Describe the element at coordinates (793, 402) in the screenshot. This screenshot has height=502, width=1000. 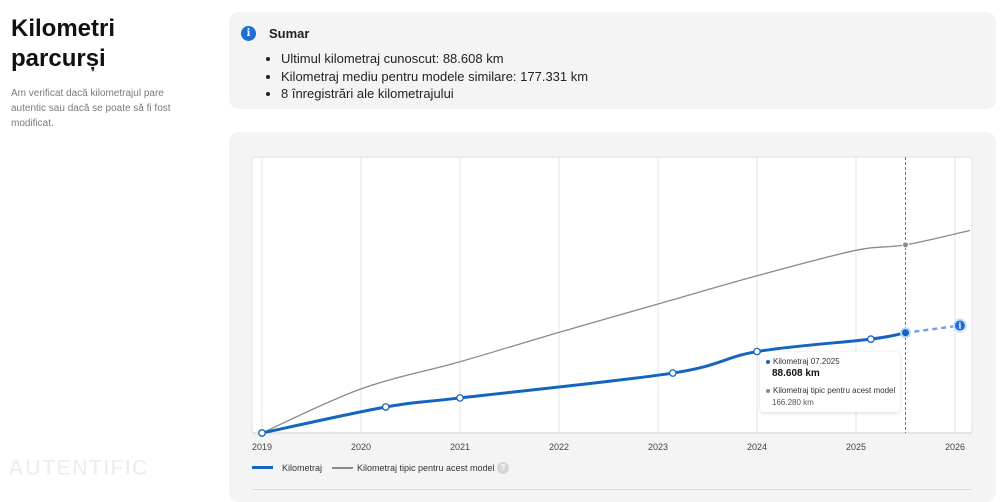
I see `tooltip-series2-value: 166.280 km` at that location.